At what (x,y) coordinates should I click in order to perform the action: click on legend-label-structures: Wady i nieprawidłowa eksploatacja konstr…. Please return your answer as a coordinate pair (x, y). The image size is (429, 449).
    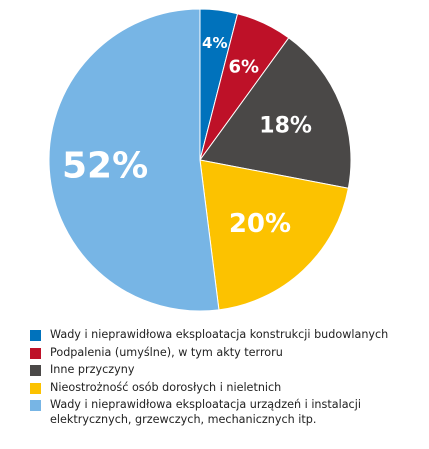
    Looking at the image, I should click on (219, 334).